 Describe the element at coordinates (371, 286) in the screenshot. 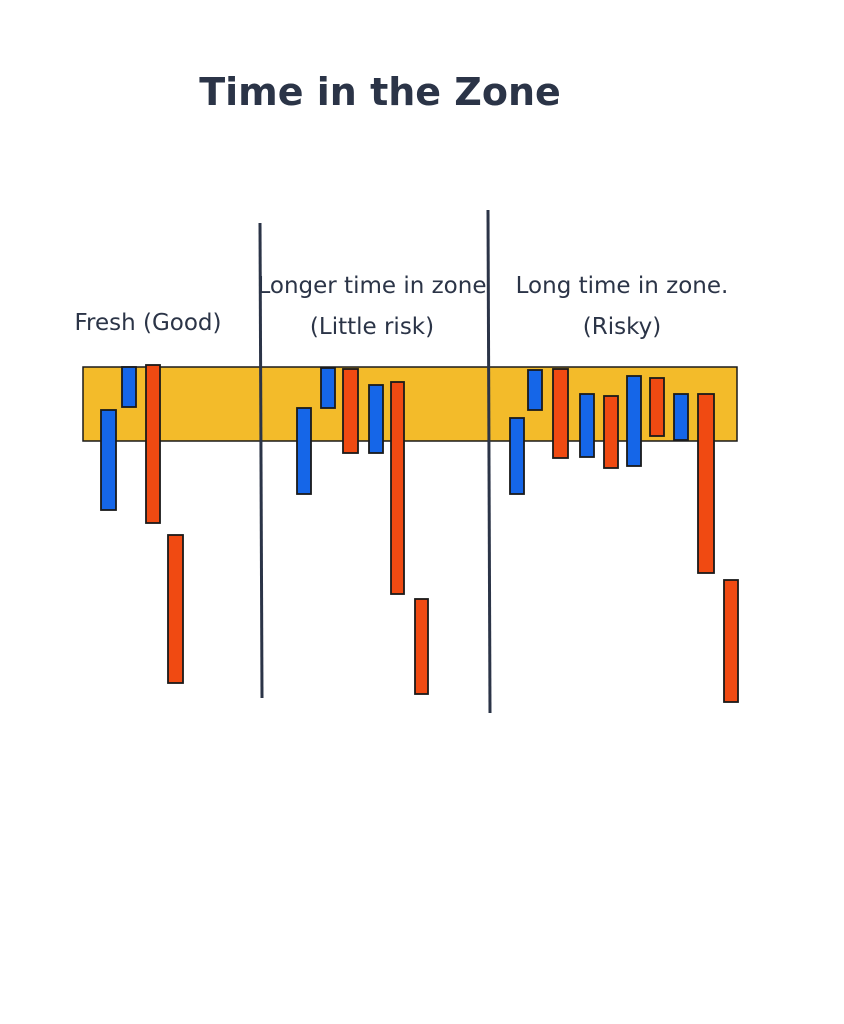

I see `section-label-longer: Longer time in zone` at that location.